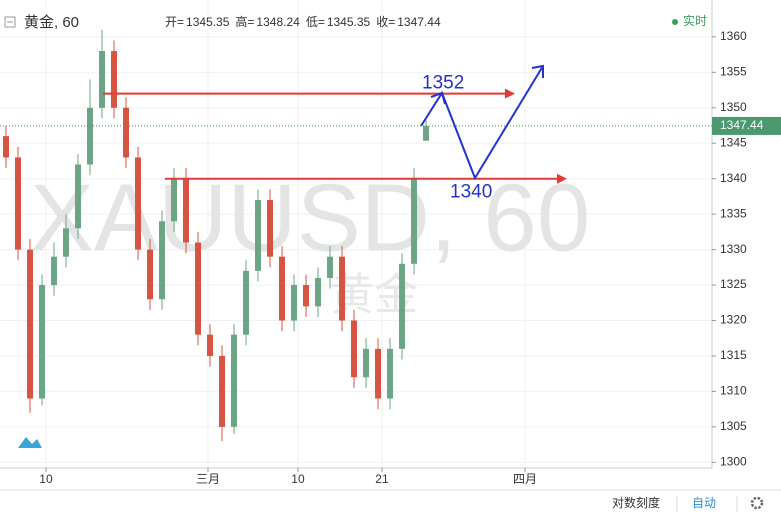 This screenshot has width=781, height=518. Describe the element at coordinates (471, 192) in the screenshot. I see `level-label: 1340` at that location.